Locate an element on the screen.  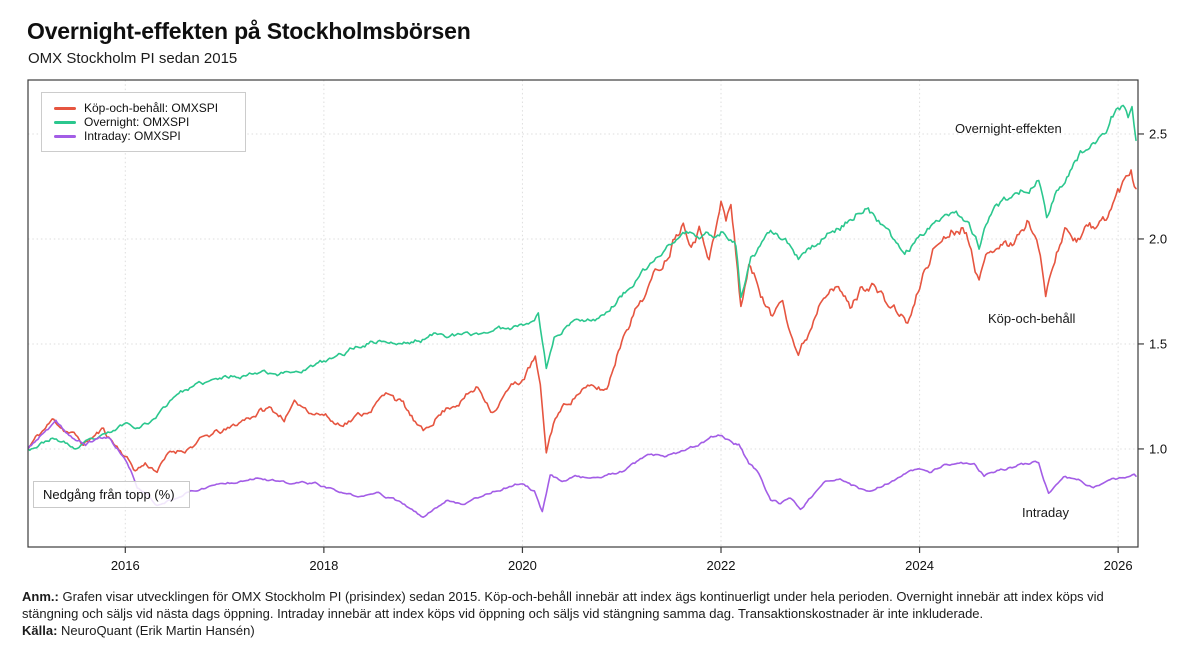
footnote-anm-label: Anm.: is located at coordinates (40, 596).